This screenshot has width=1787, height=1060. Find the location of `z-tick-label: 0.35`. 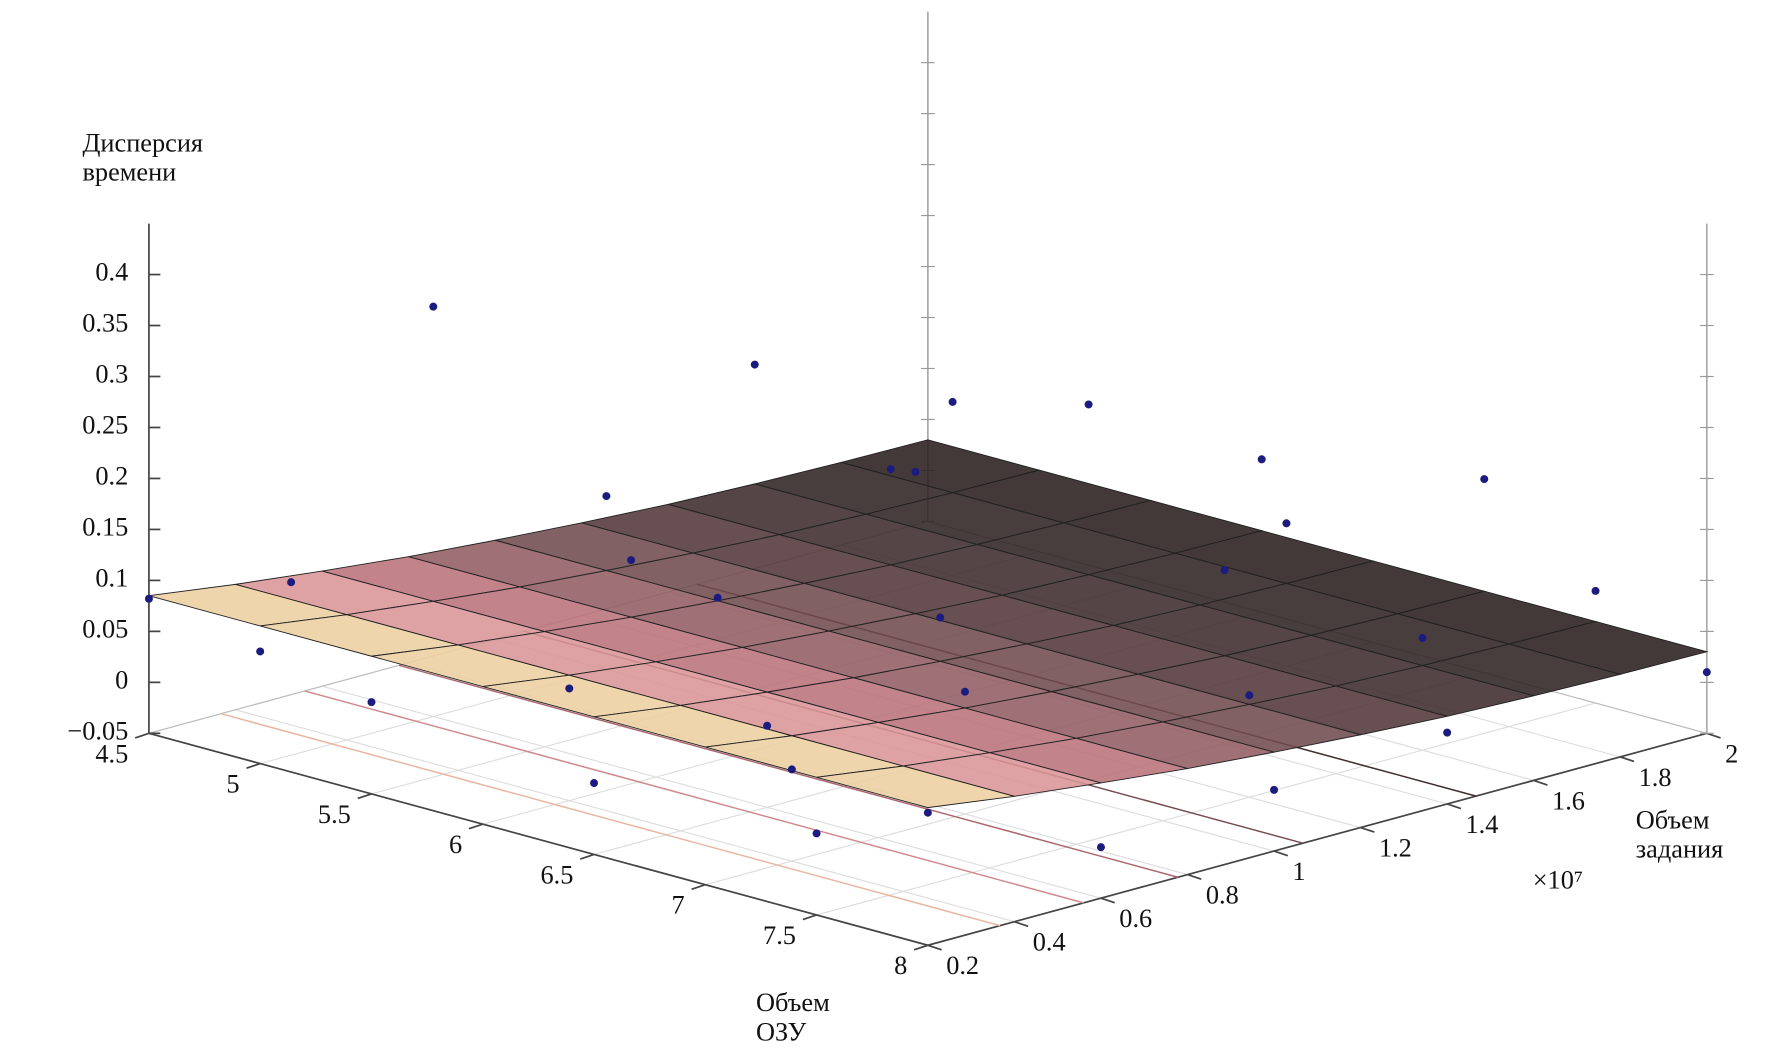

z-tick-label: 0.35 is located at coordinates (105, 323).